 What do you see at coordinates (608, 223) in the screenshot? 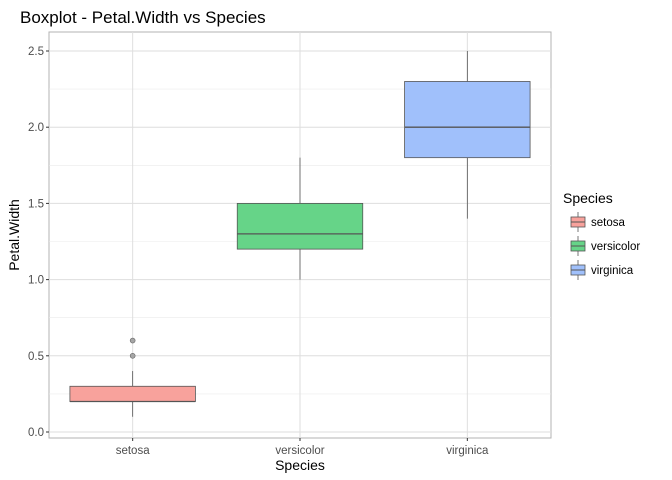
I see `legend-label-setosa: setosa` at bounding box center [608, 223].